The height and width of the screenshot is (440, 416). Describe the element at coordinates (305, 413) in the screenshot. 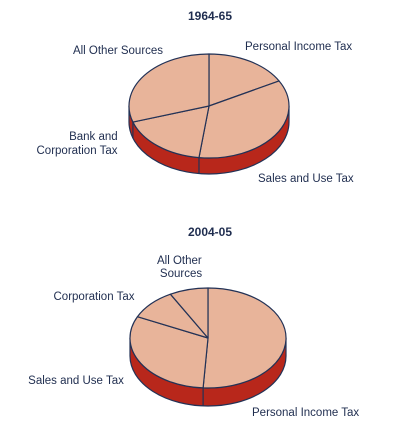

I see `label-personal-income-tax-2004-05: Personal Income Tax` at that location.